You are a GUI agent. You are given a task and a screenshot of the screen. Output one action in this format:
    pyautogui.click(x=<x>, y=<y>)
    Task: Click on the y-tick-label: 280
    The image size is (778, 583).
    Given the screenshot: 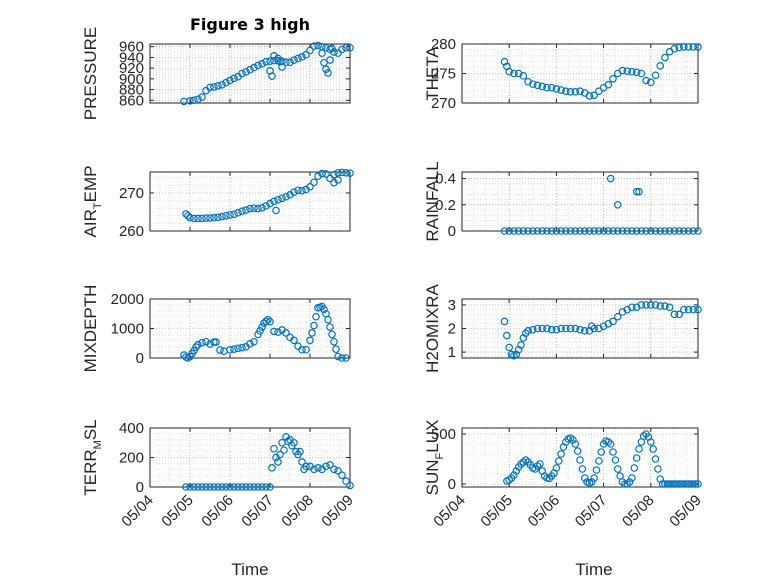 What is the action you would take?
    pyautogui.click(x=443, y=44)
    